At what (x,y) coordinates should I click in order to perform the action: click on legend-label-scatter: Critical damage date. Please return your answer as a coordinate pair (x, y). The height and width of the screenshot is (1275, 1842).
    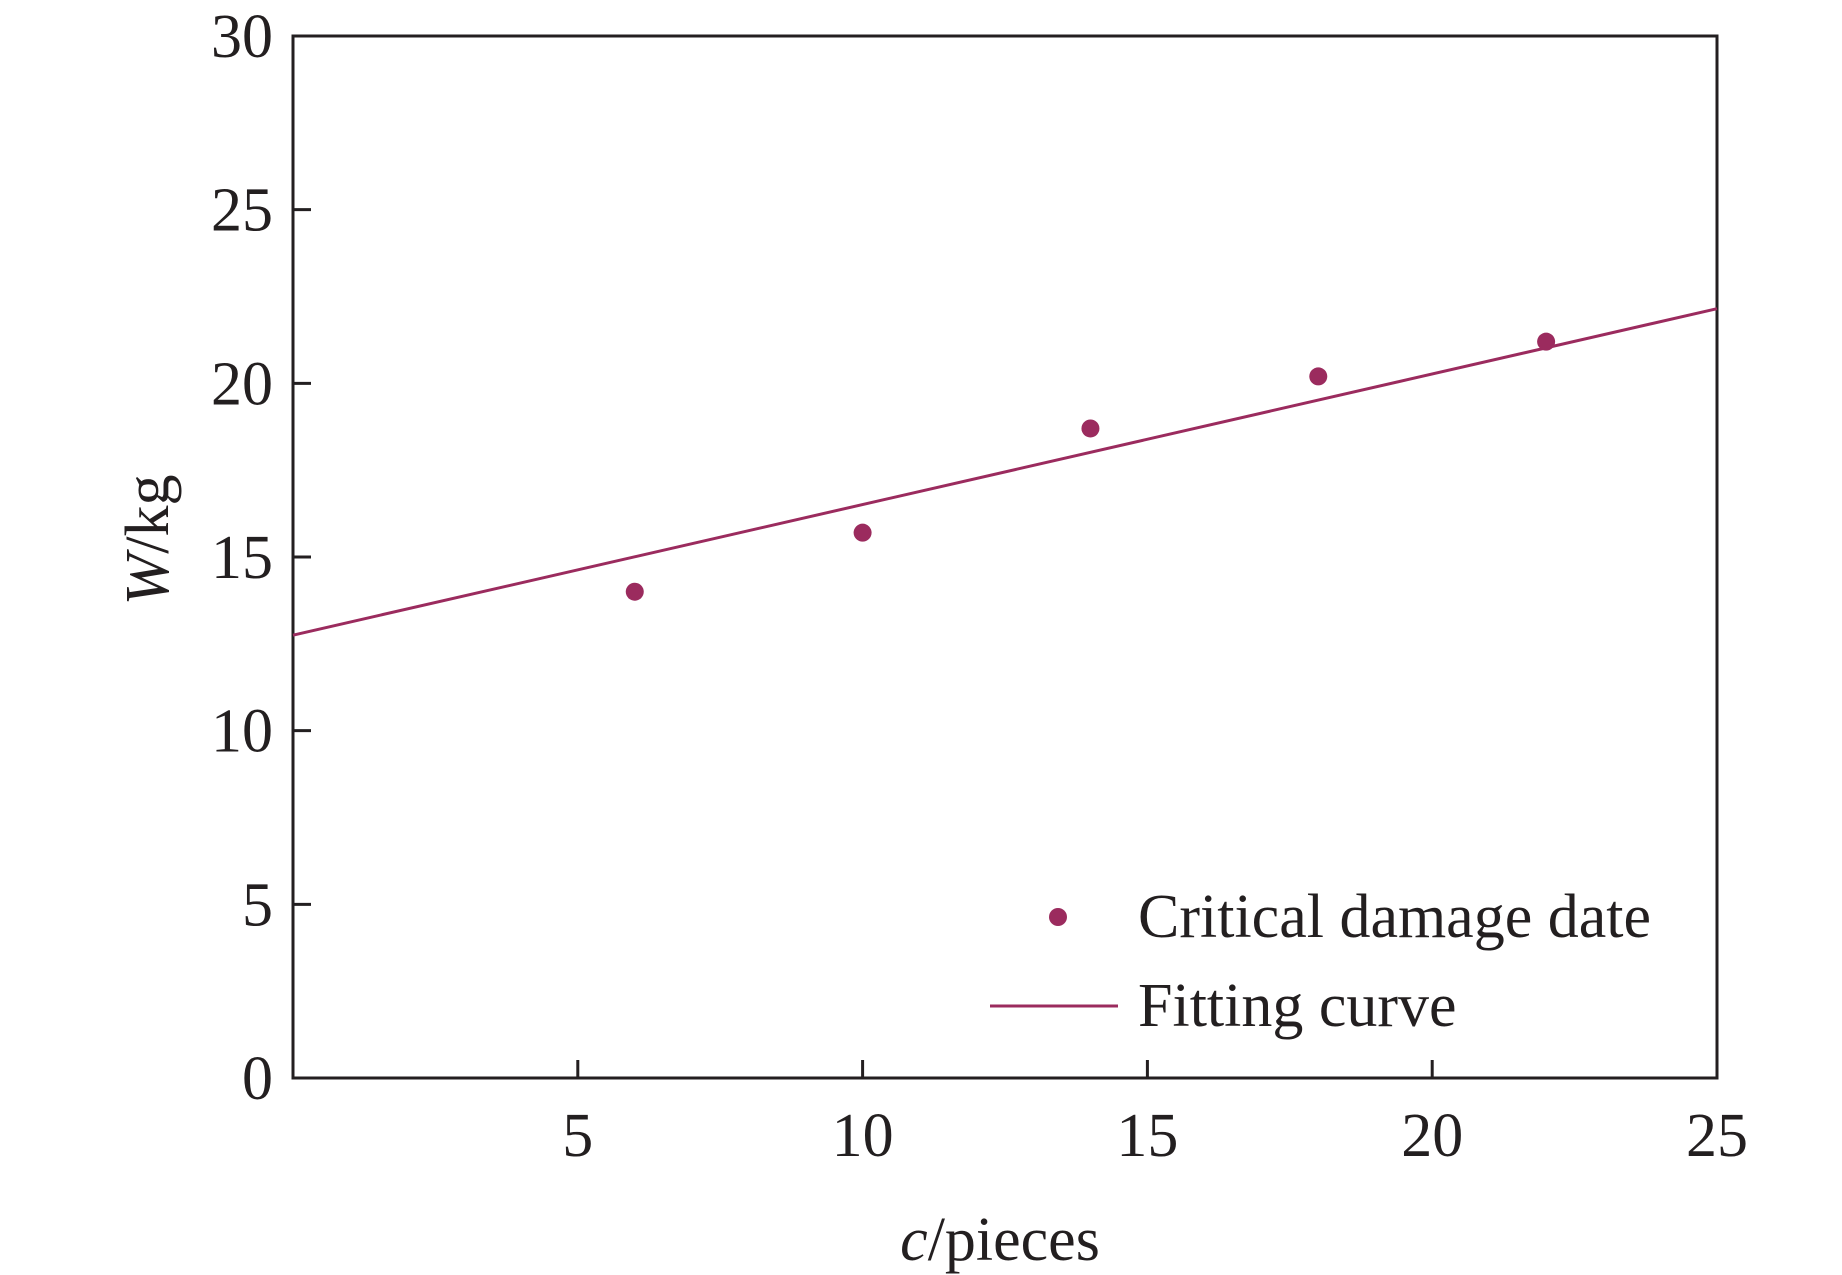
    Looking at the image, I should click on (1394, 917).